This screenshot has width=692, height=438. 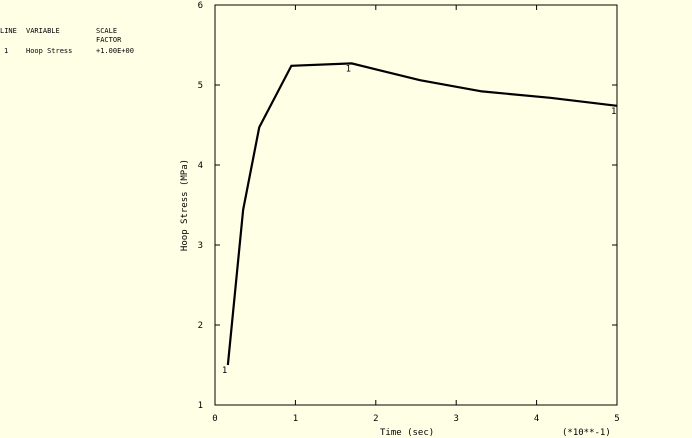 What do you see at coordinates (200, 326) in the screenshot?
I see `y-tick-label: 2` at bounding box center [200, 326].